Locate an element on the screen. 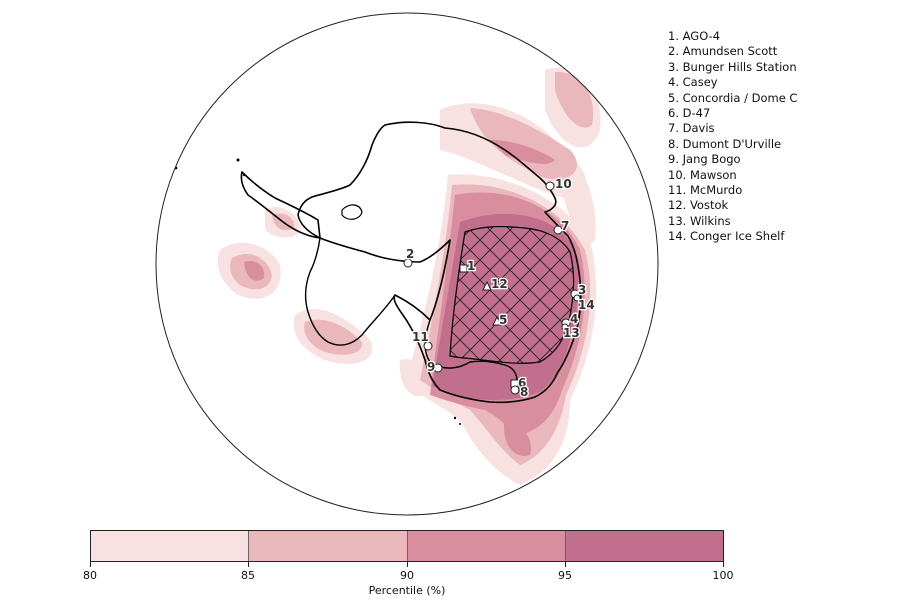 The image size is (900, 600). colorbar-label: Percentile (%) is located at coordinates (407, 590).